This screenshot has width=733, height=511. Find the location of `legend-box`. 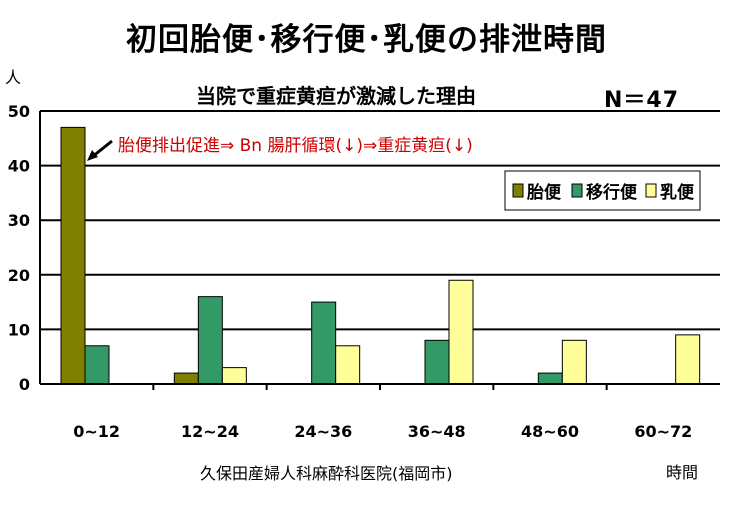

legend-box is located at coordinates (602, 190).